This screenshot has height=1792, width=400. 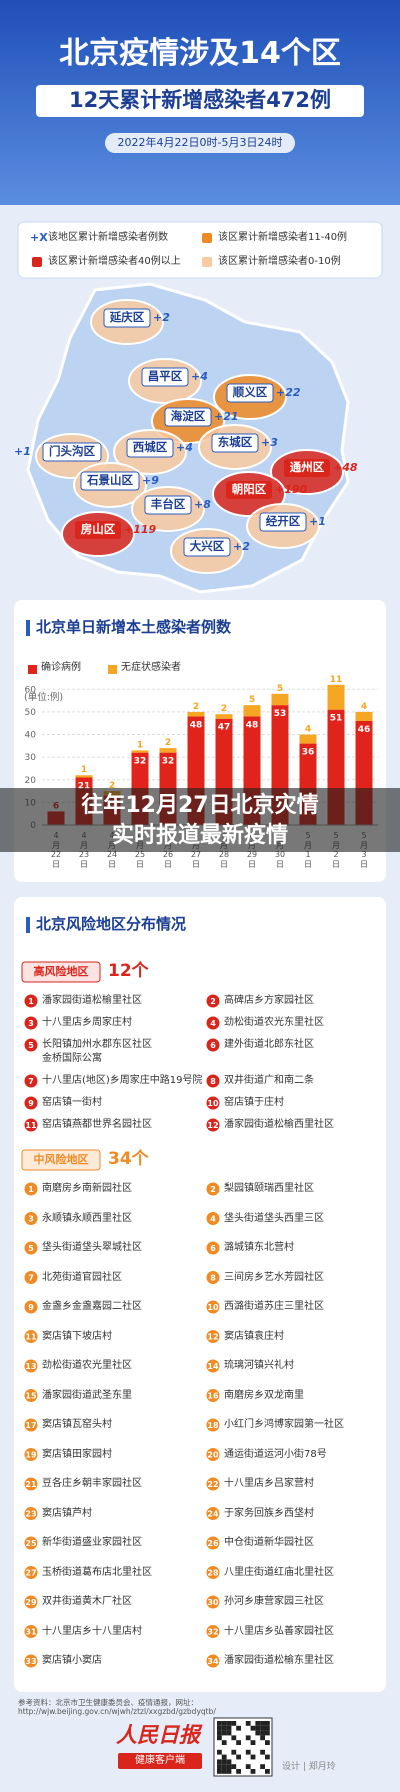 What do you see at coordinates (98, 529) in the screenshot?
I see `district-name: 房山区` at bounding box center [98, 529].